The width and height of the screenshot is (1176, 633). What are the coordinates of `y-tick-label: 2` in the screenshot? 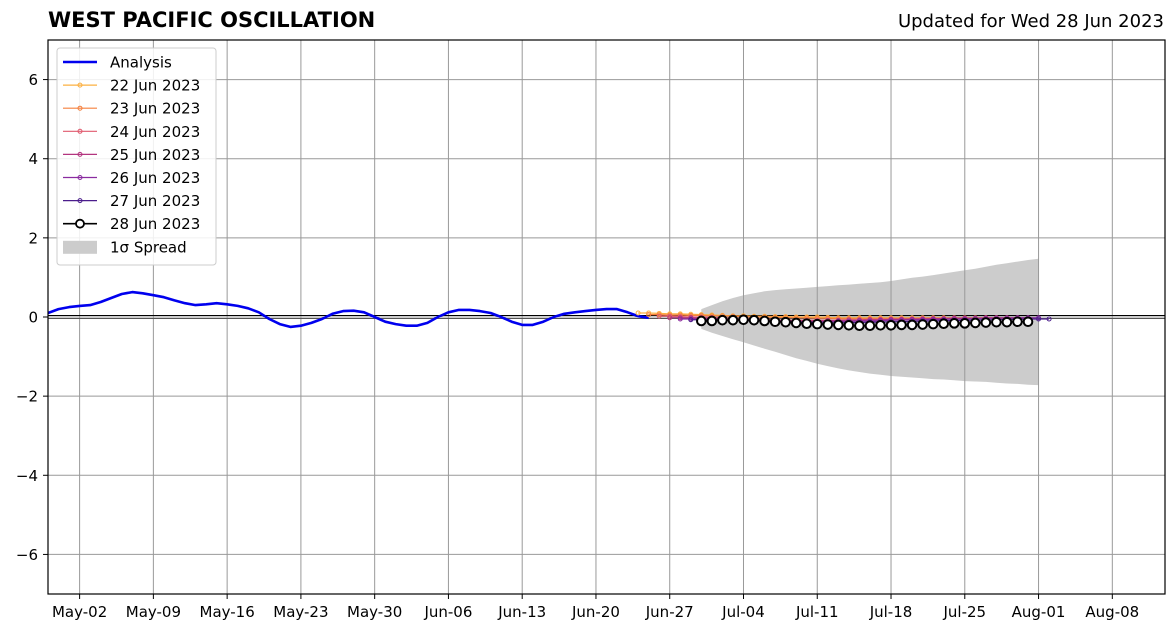 It's located at (33, 238).